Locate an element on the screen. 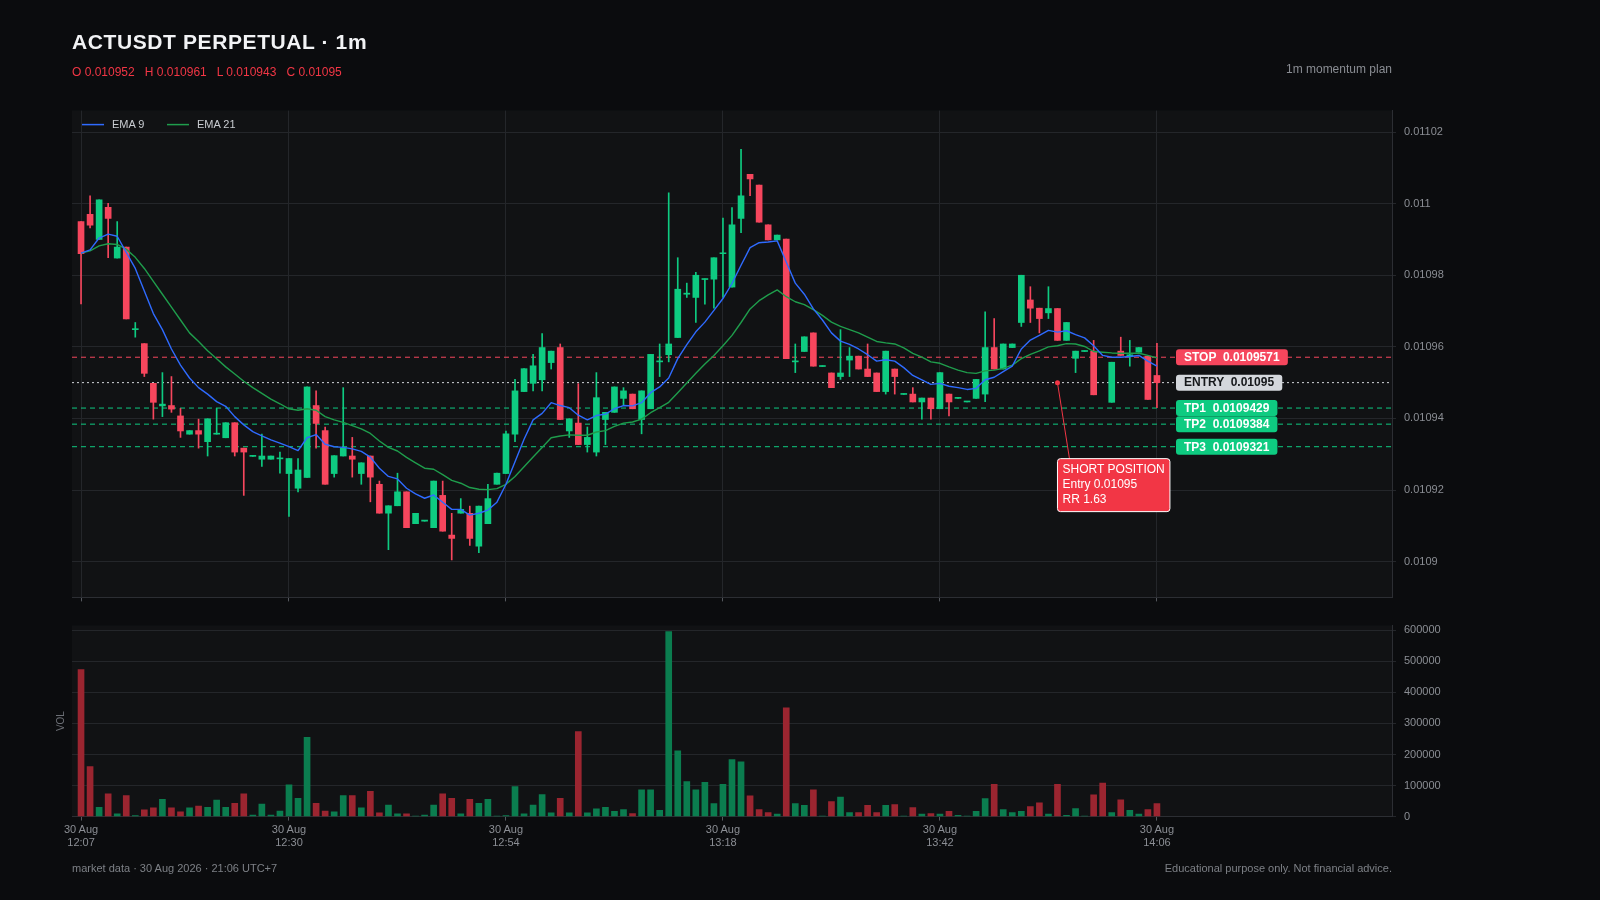 This screenshot has width=1600, height=900. ref-line-label: TP2 0.0109384 is located at coordinates (1227, 423).